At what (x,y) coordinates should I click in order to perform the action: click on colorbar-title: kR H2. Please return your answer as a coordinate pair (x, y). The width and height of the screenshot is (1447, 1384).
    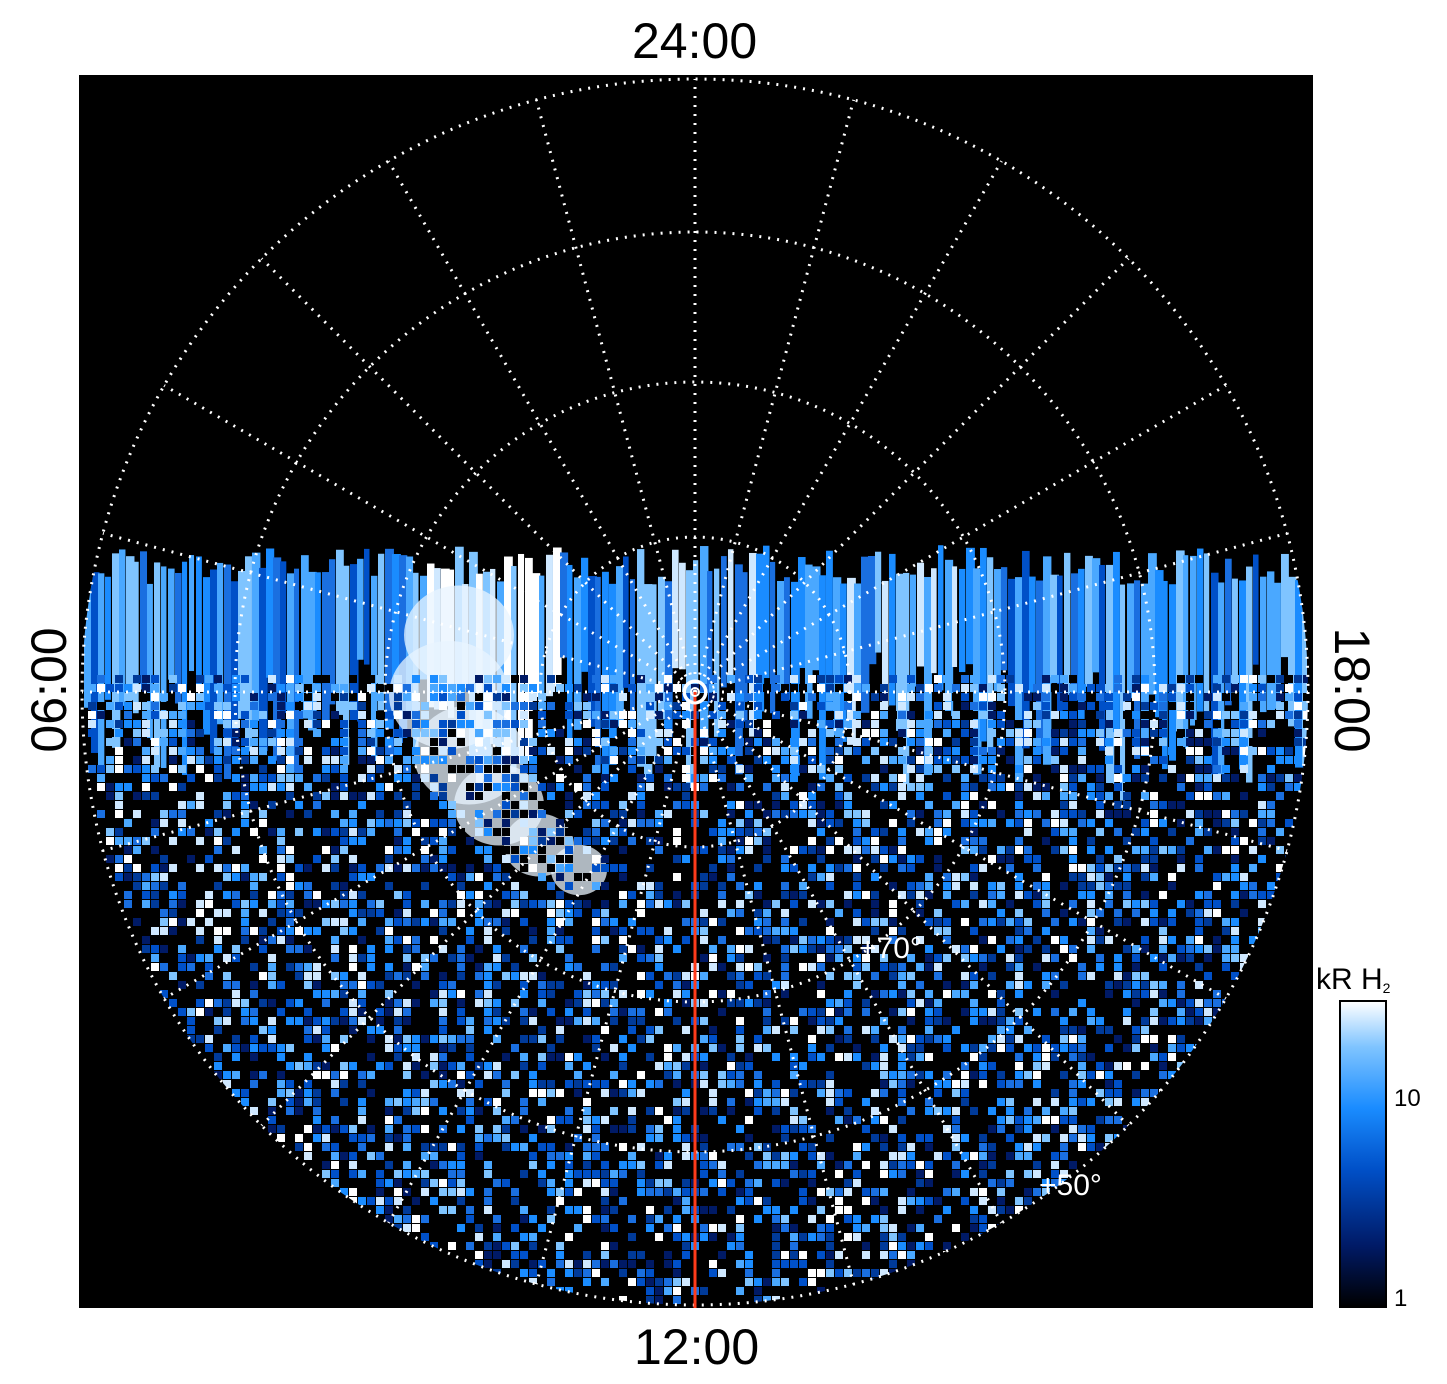
    Looking at the image, I should click on (1353, 979).